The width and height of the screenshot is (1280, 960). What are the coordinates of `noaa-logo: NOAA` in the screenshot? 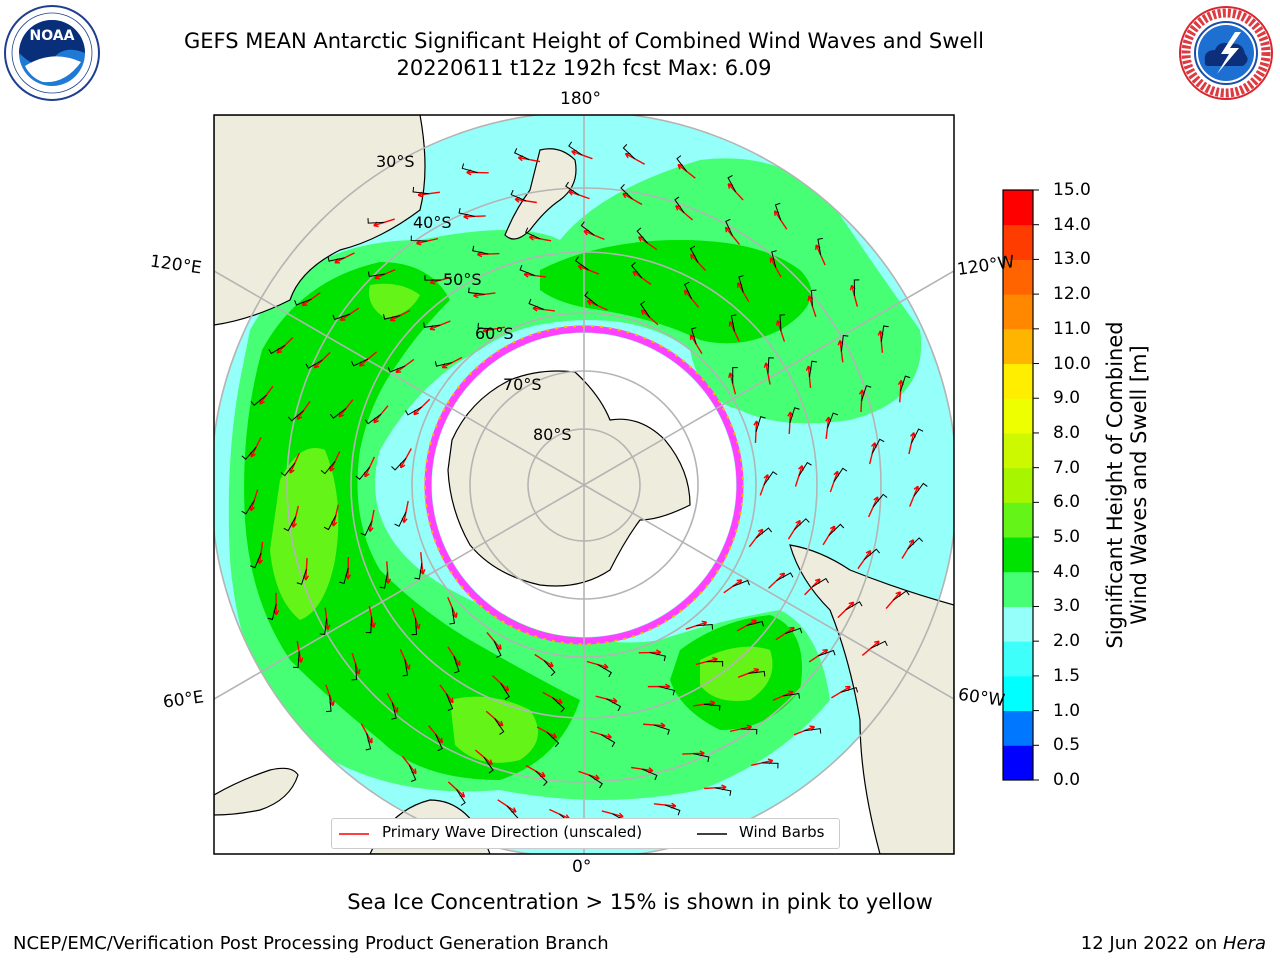 It's located at (52, 53).